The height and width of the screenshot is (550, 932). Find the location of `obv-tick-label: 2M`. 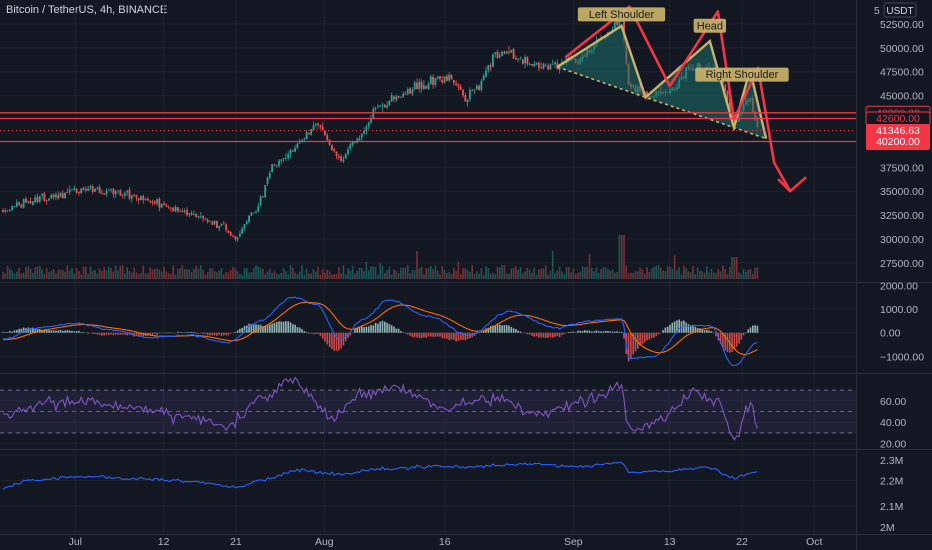

obv-tick-label: 2M is located at coordinates (887, 528).